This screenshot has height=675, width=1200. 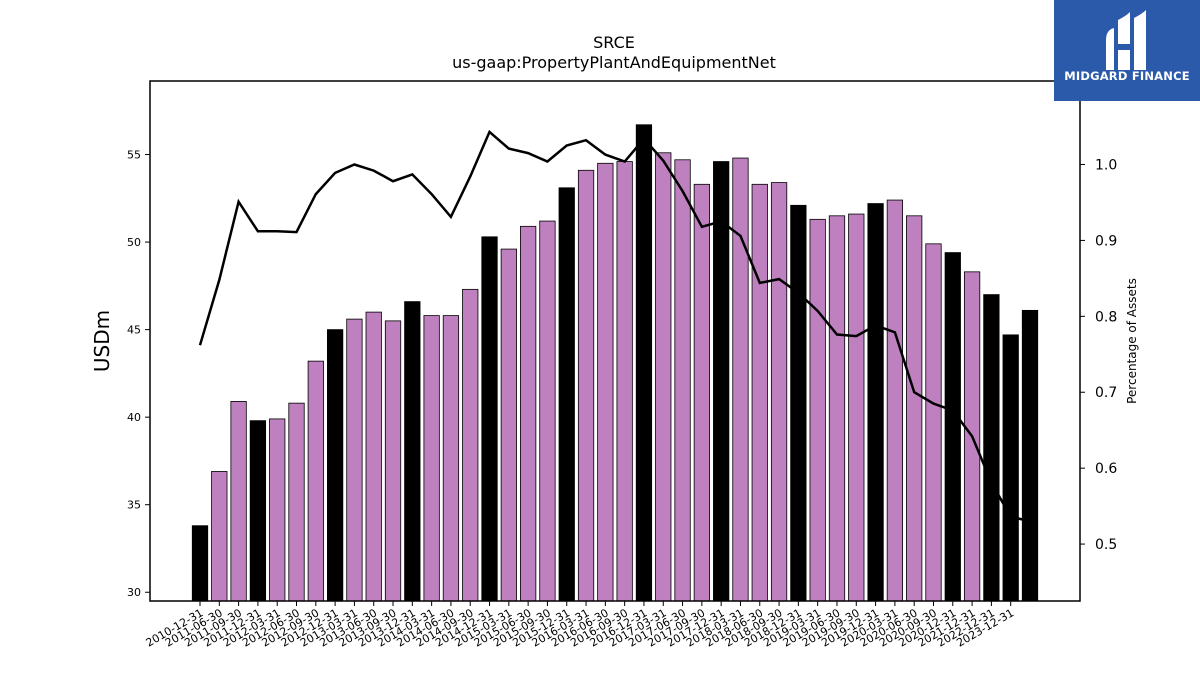 I want to click on y-tick-label: 40, so click(x=134, y=417).